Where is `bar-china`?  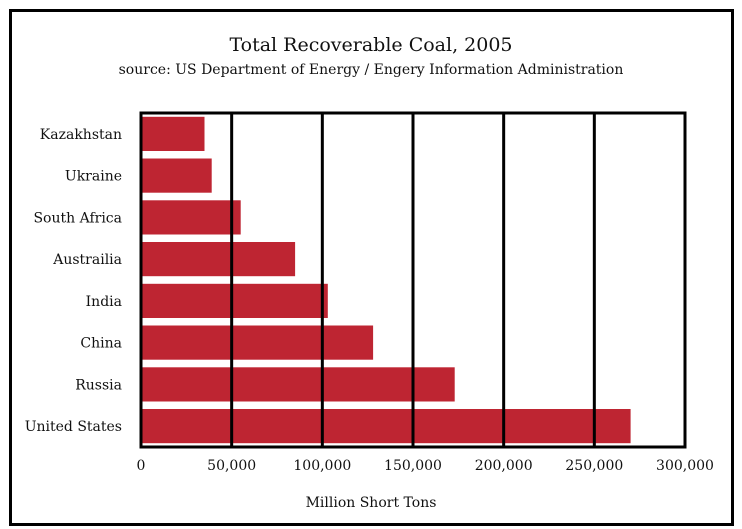
bar-china is located at coordinates (257, 342).